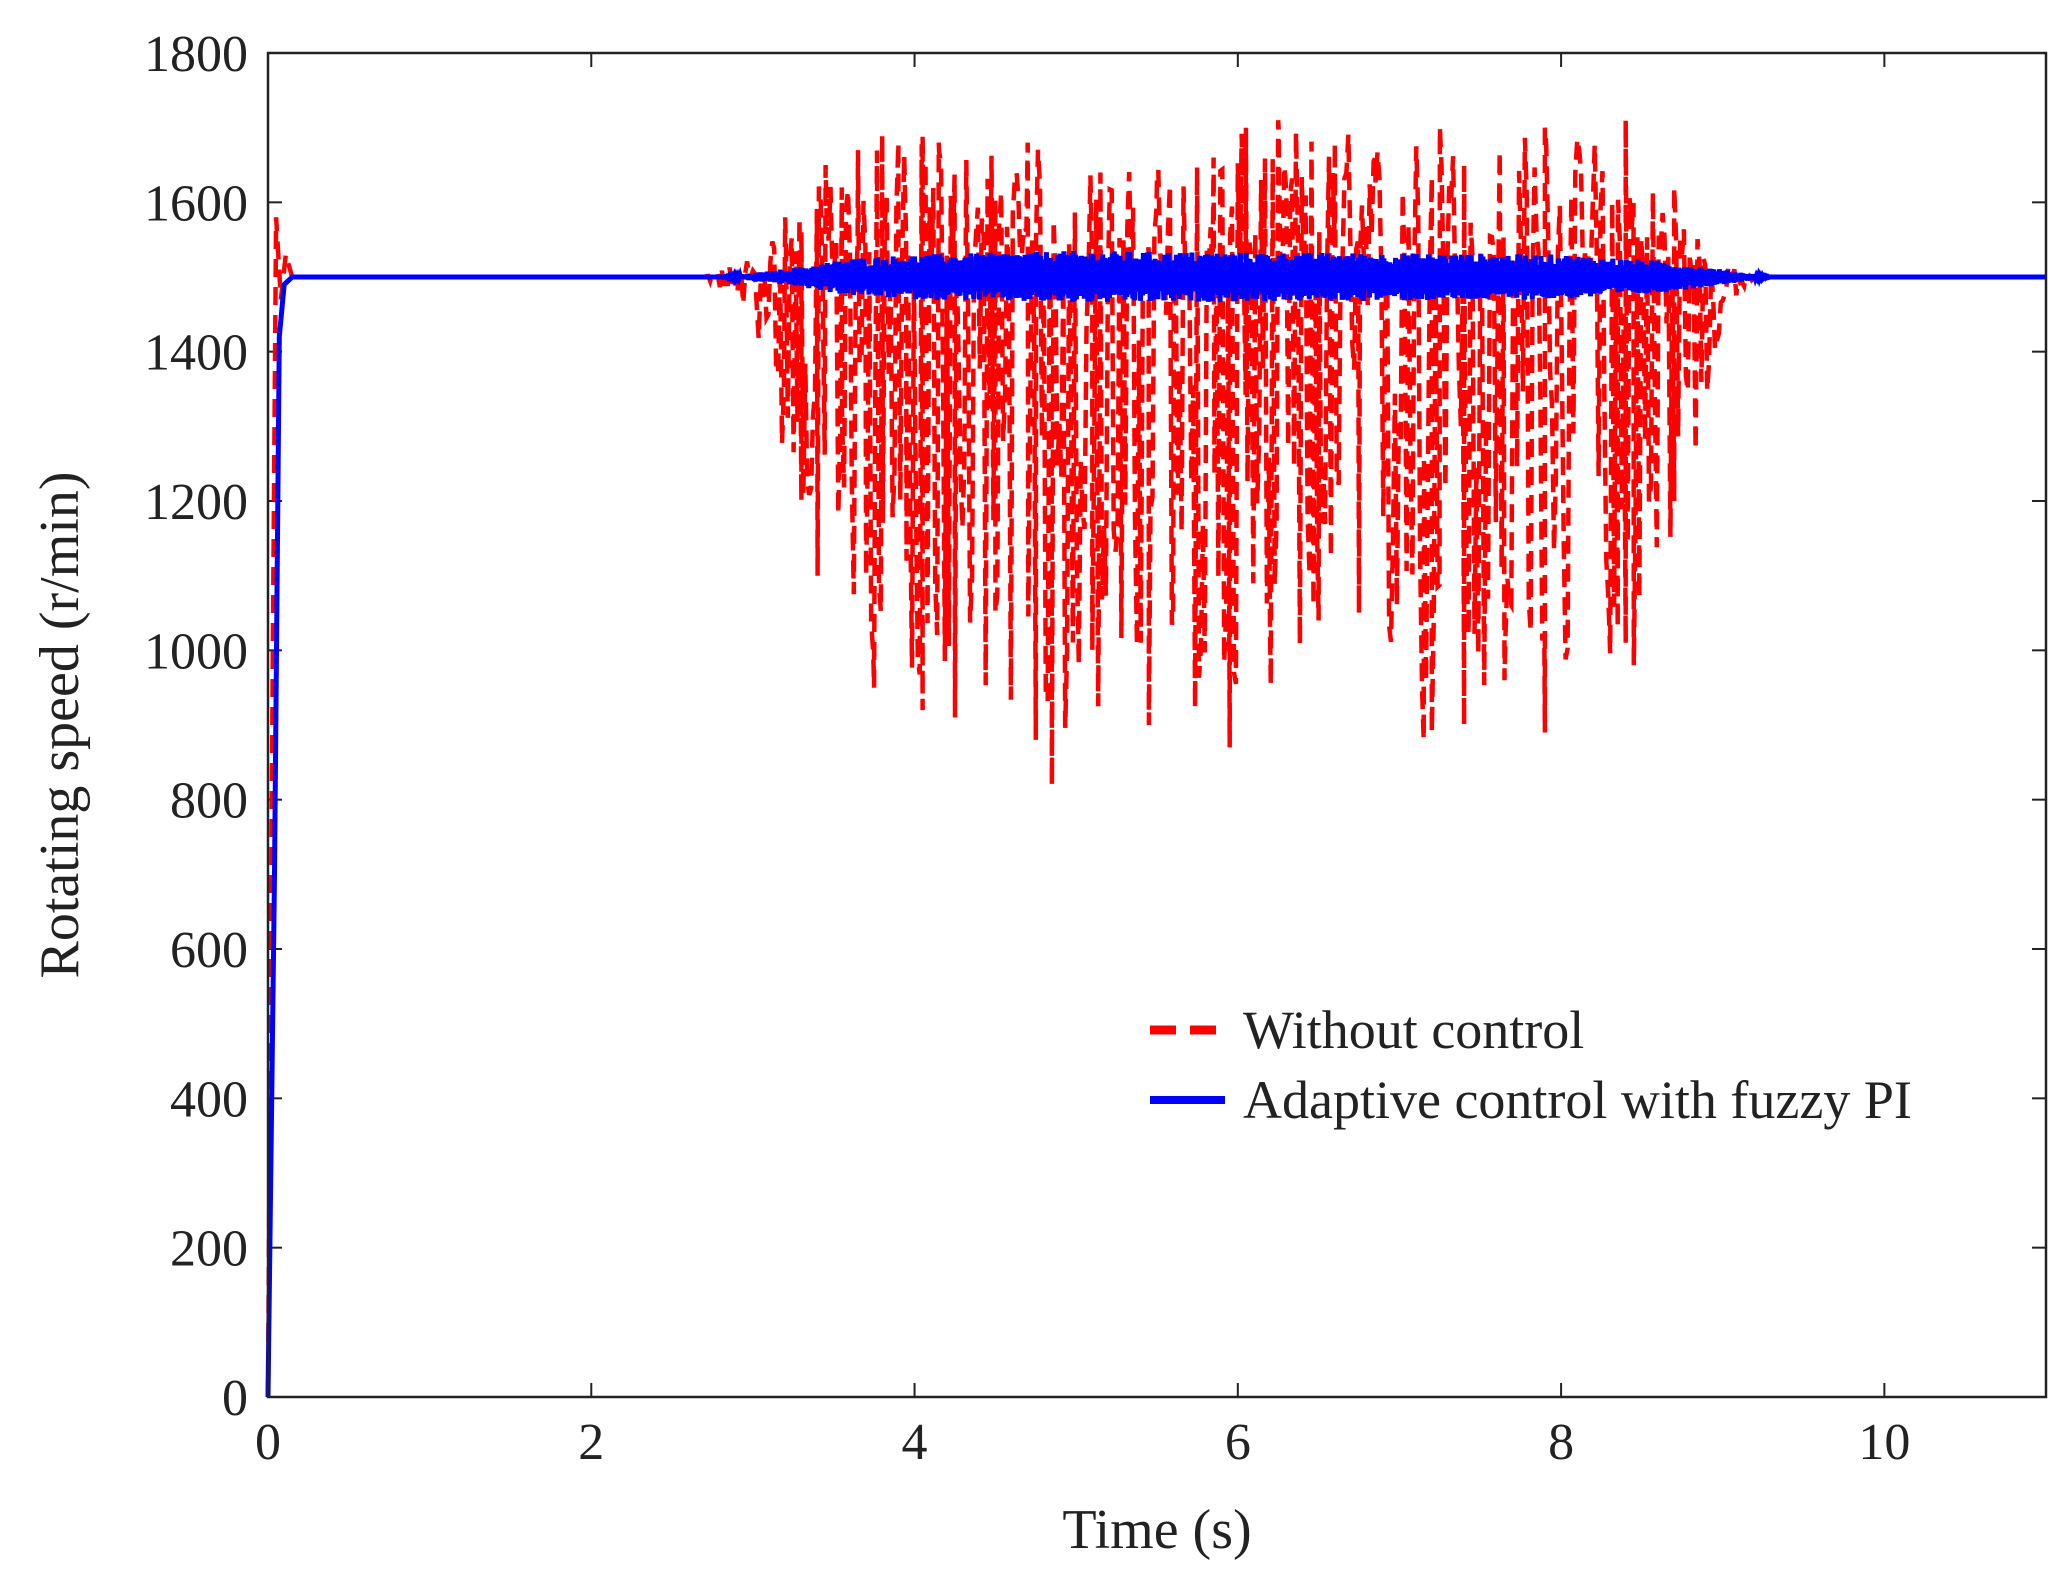  What do you see at coordinates (1238, 1442) in the screenshot?
I see `x-tick-label: 6` at bounding box center [1238, 1442].